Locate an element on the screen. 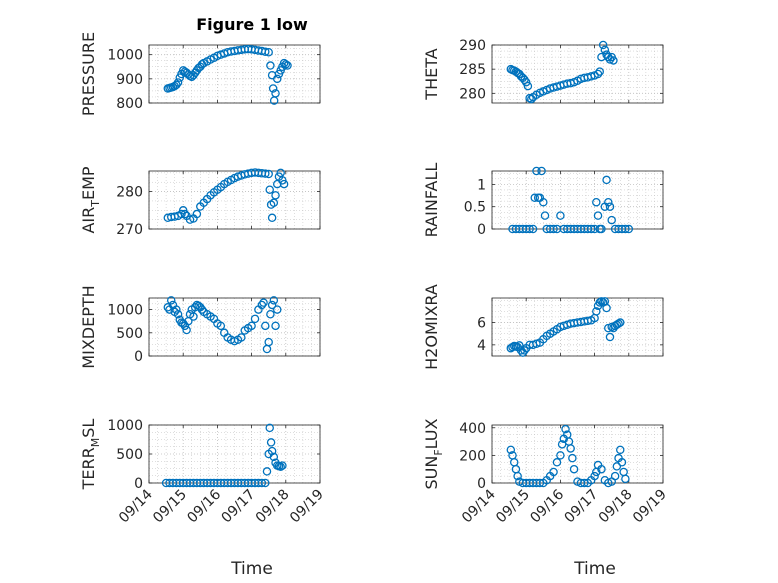 Image resolution: width=778 pixels, height=583 pixels. y-tick-label: 500 is located at coordinates (129, 334).